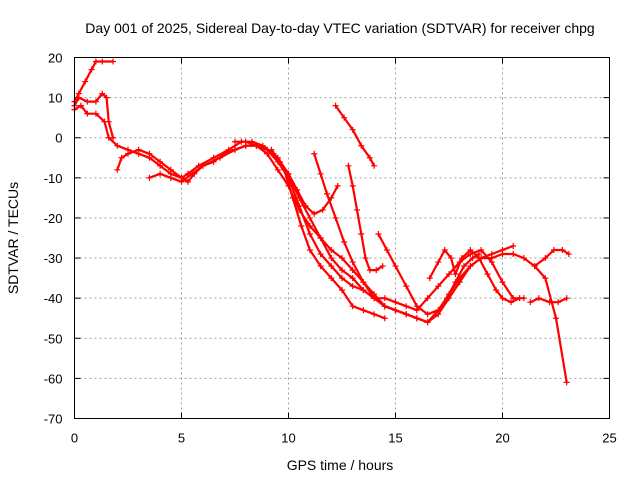 This screenshot has width=640, height=480. I want to click on series-trace-g, so click(304, 181).